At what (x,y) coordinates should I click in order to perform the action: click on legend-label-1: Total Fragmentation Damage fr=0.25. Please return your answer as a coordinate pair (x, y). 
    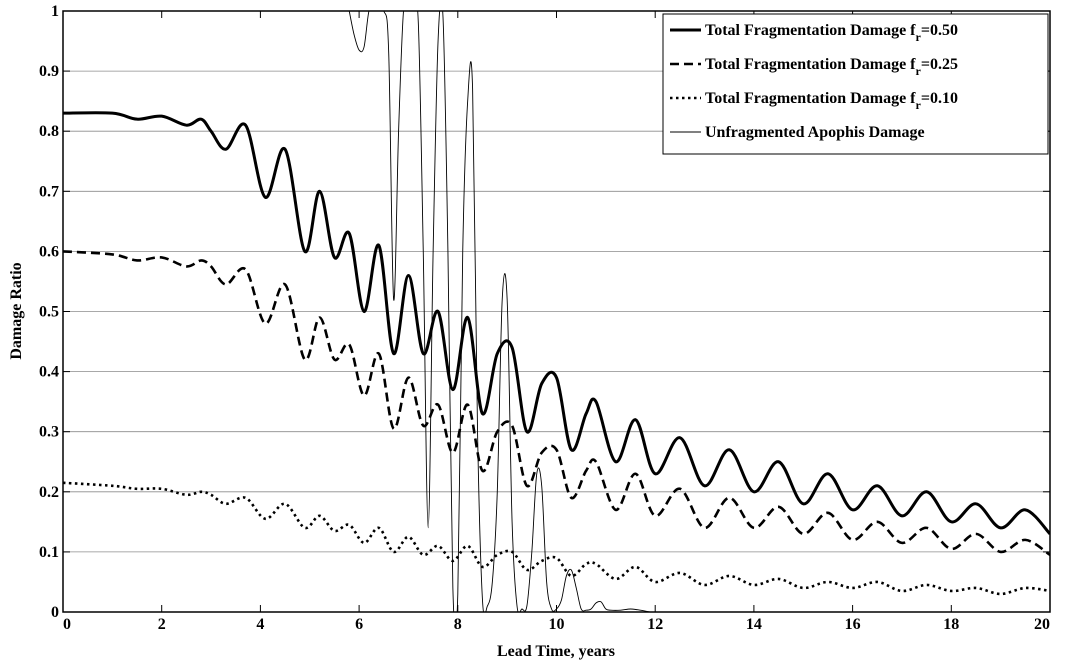
    Looking at the image, I should click on (831, 67).